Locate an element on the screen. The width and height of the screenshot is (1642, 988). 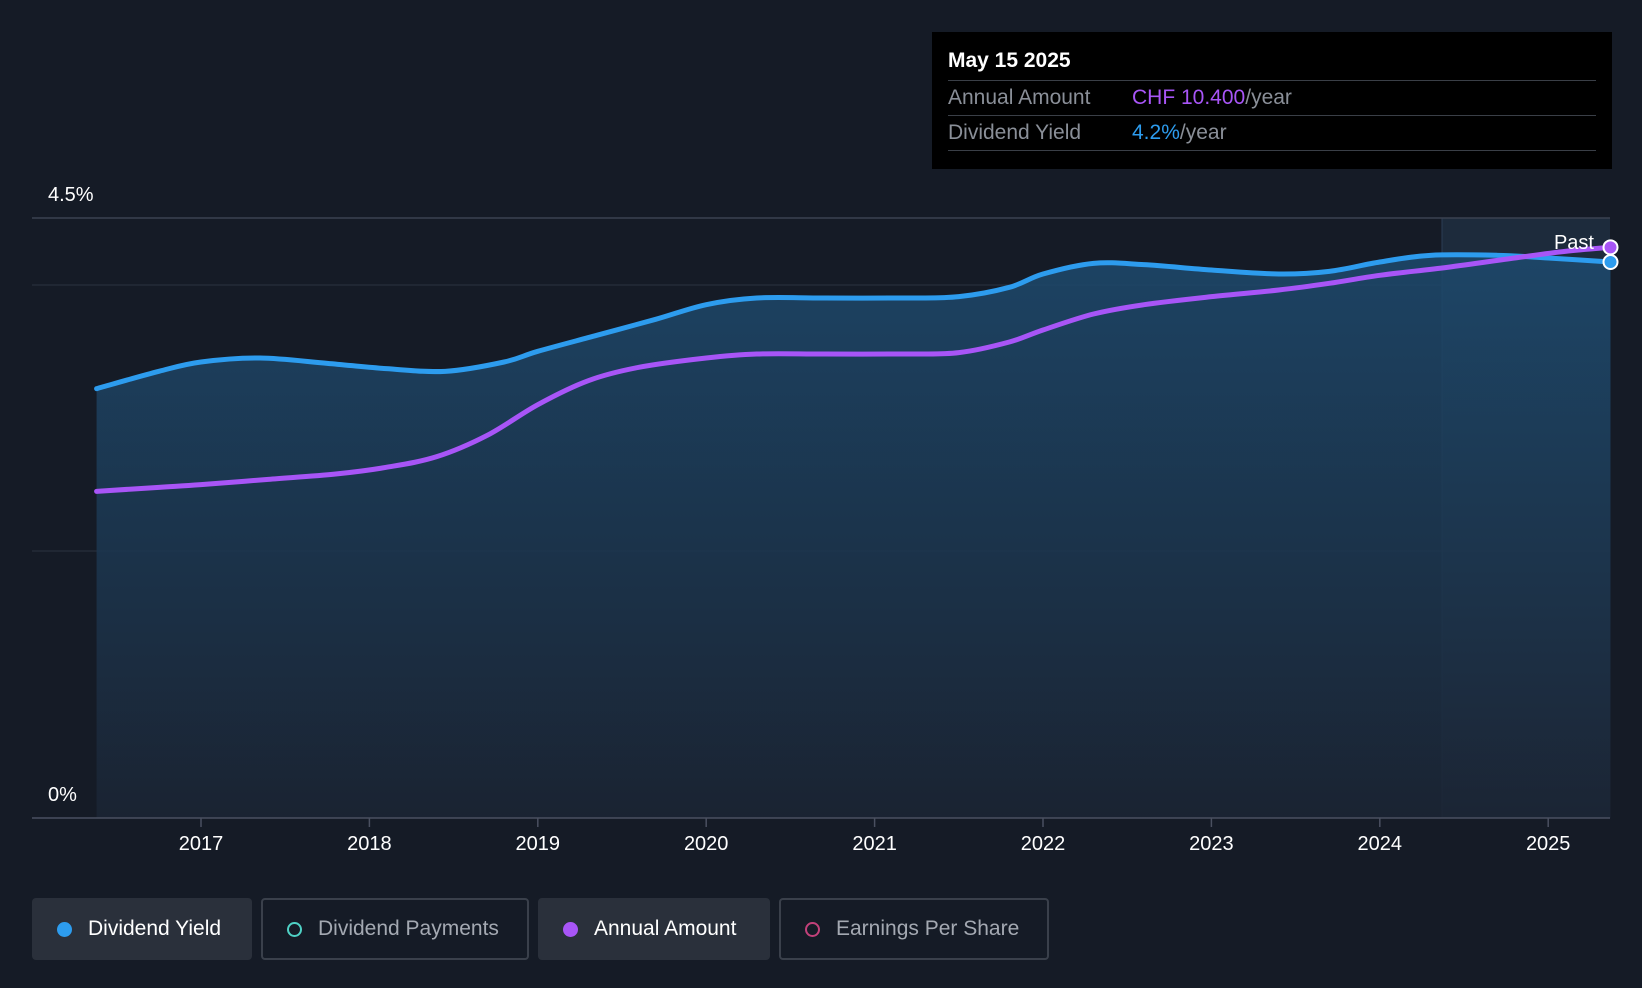
x-tick-label: 2017 is located at coordinates (201, 844).